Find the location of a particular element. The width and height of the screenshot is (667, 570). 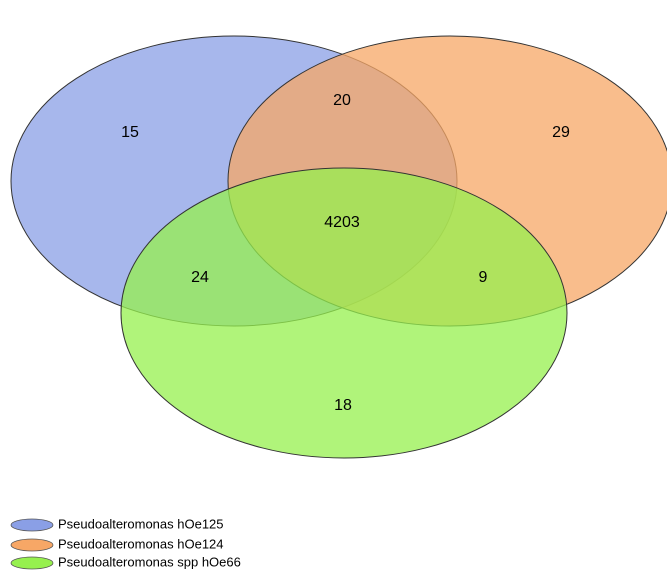

legend-swatch-hoe124 is located at coordinates (32, 545).